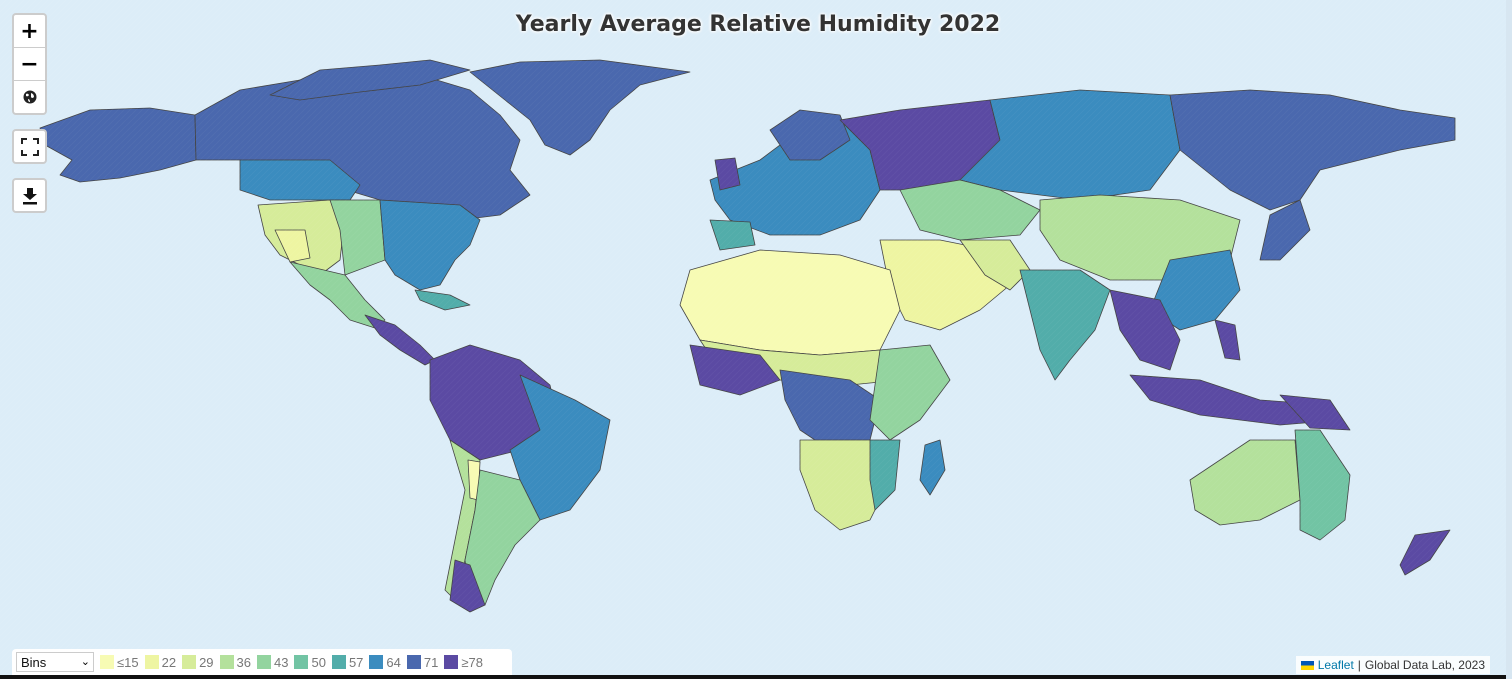 The image size is (1512, 679). What do you see at coordinates (1424, 665) in the screenshot?
I see `attribution-source: Global Data Lab, 2023` at bounding box center [1424, 665].